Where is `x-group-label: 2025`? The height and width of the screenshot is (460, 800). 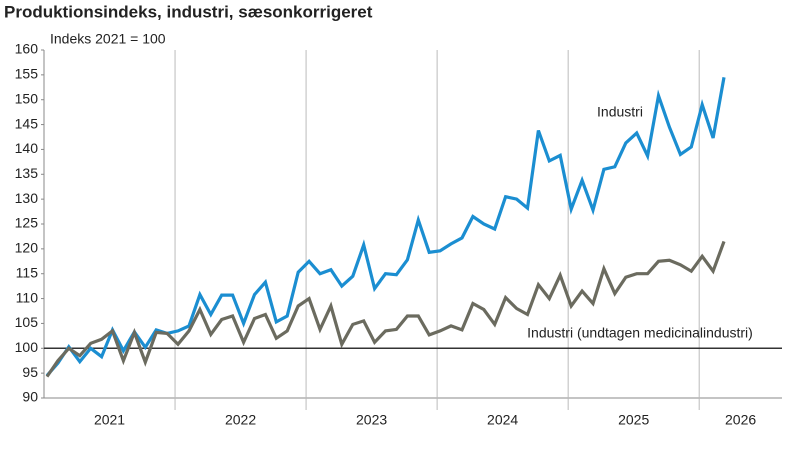 x-group-label: 2025 is located at coordinates (633, 420).